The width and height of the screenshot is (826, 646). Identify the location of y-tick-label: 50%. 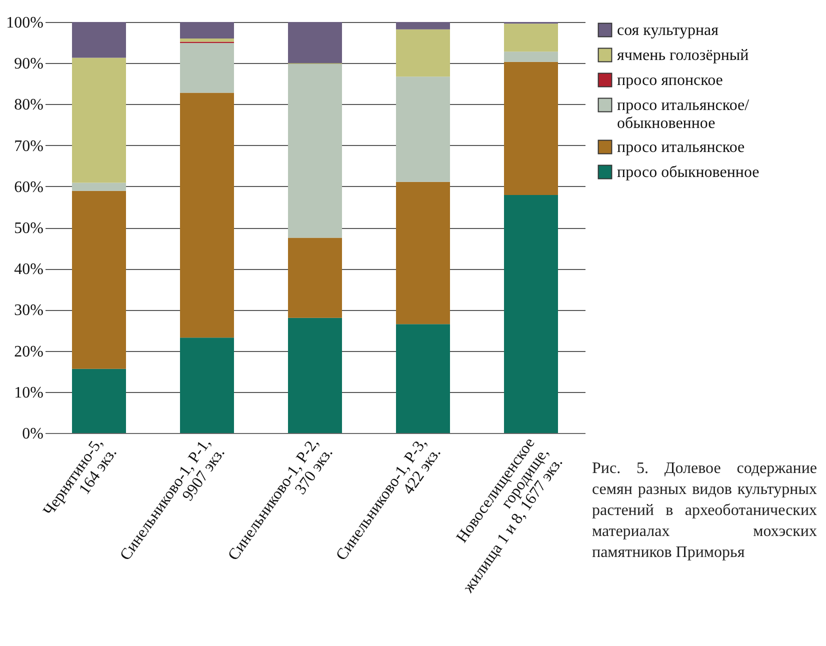
(29, 228).